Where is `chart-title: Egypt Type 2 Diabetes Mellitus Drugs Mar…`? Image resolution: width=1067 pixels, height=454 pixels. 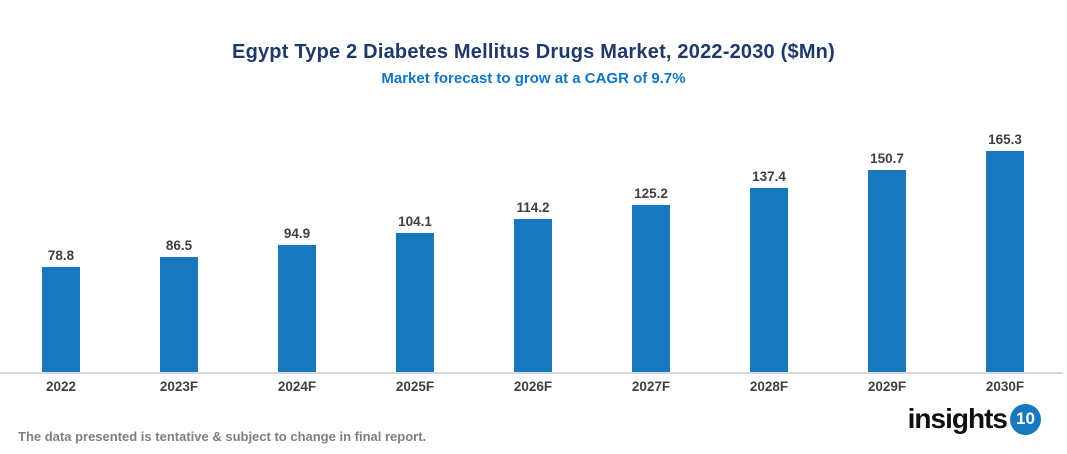 chart-title: Egypt Type 2 Diabetes Mellitus Drugs Mar… is located at coordinates (533, 52).